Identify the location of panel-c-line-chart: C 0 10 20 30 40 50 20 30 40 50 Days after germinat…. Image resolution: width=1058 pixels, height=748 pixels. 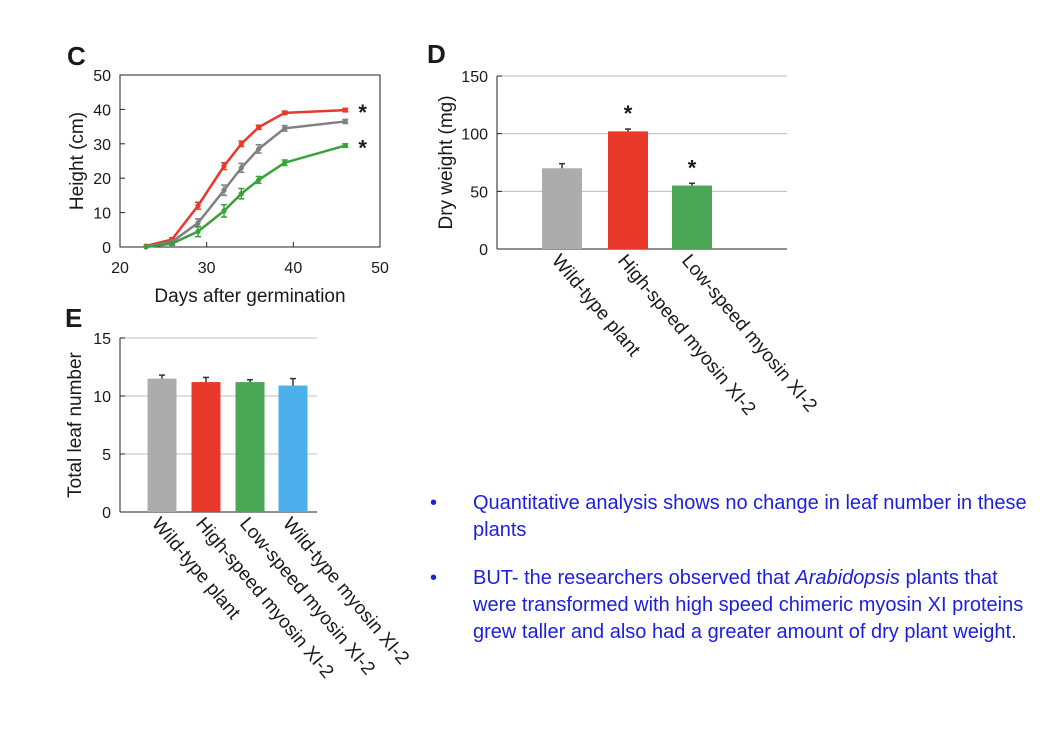
(228, 174).